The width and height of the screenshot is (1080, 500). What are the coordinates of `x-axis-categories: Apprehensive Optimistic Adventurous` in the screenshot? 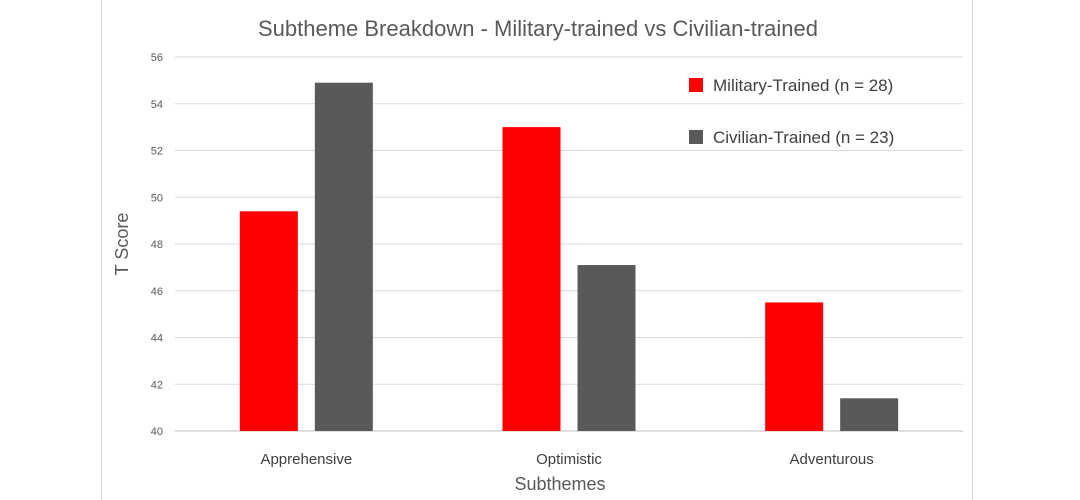 It's located at (566, 459).